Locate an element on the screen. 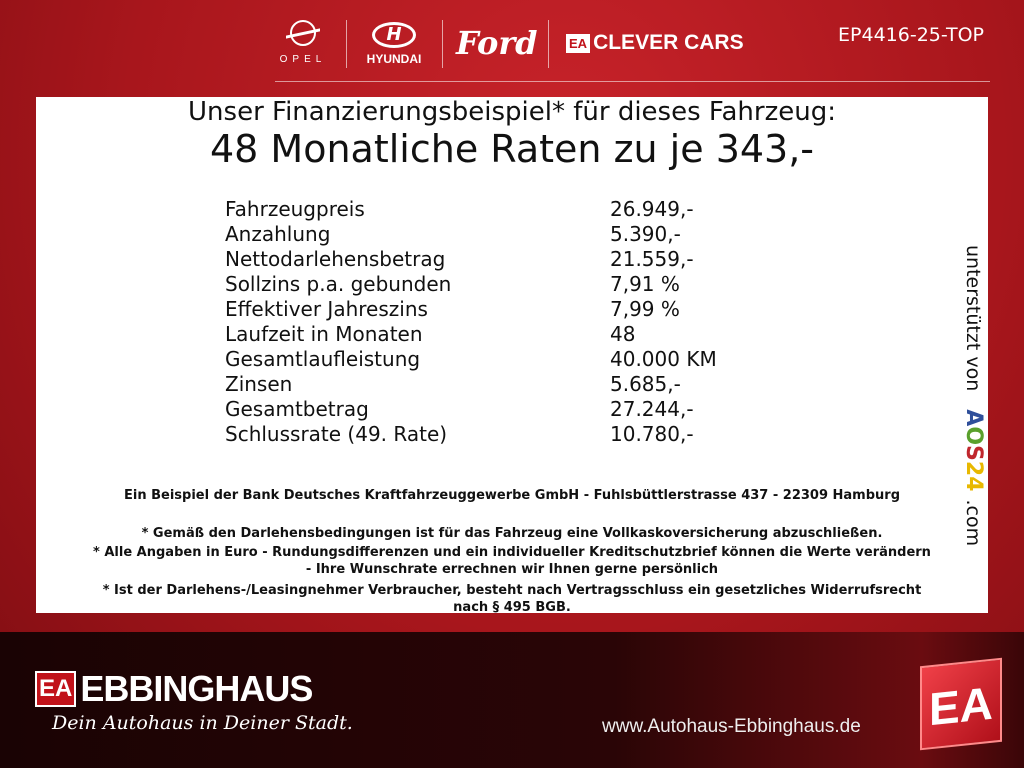 This screenshot has height=768, width=1024. finance-row: Anzahlung 5.390,- is located at coordinates (525, 234).